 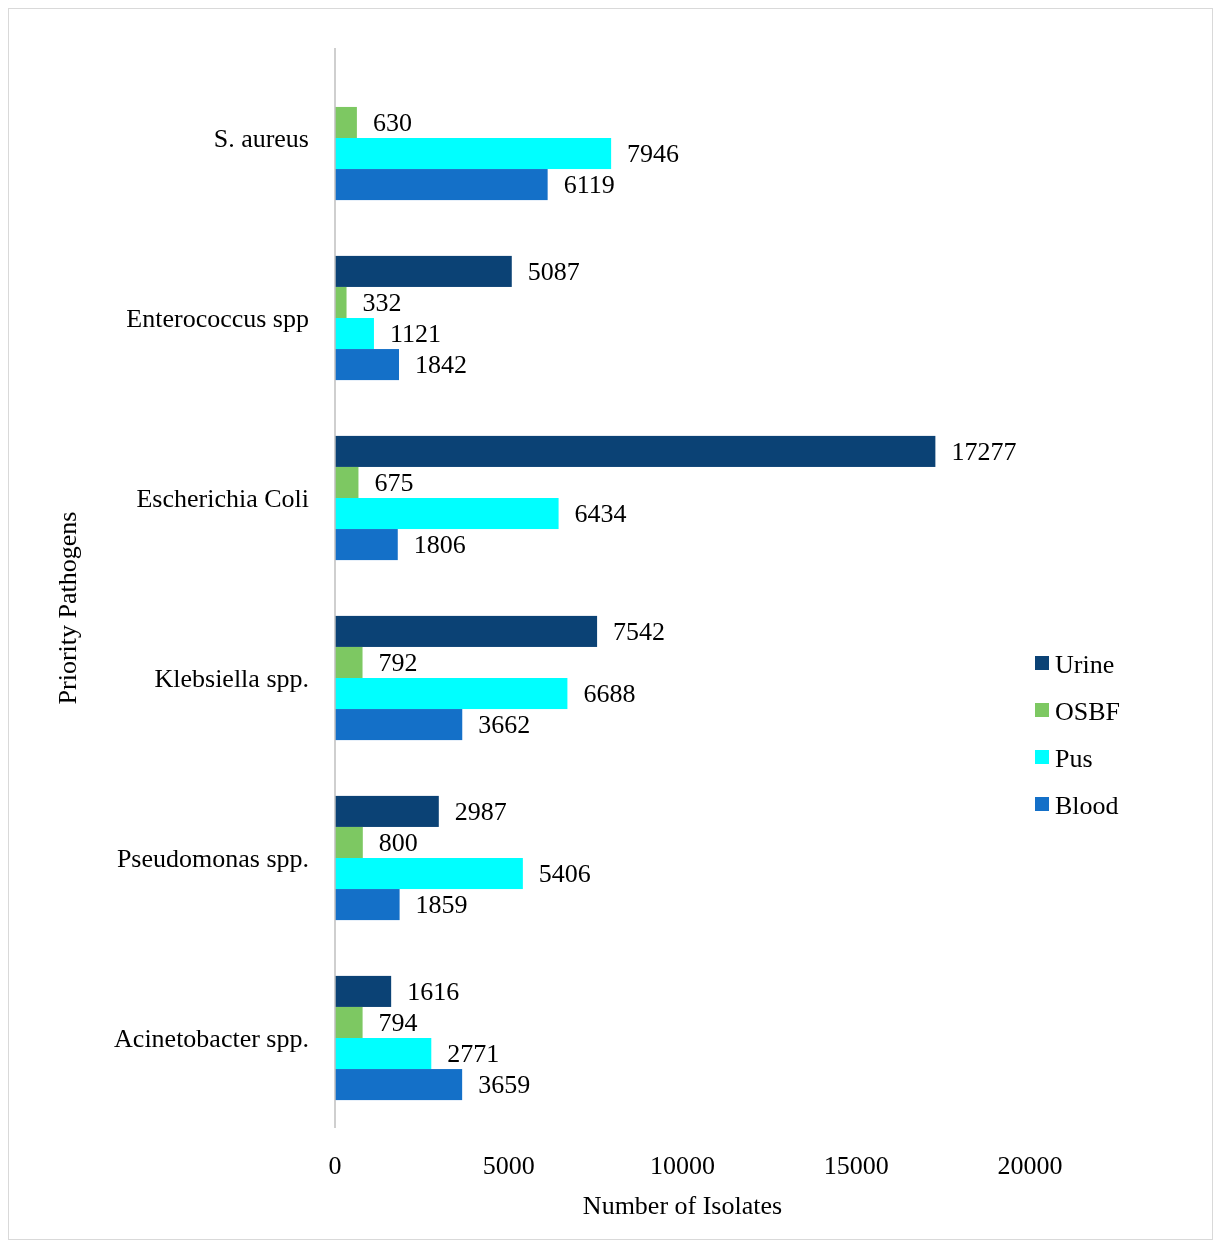 What do you see at coordinates (504, 725) in the screenshot?
I see `data-label: 3662` at bounding box center [504, 725].